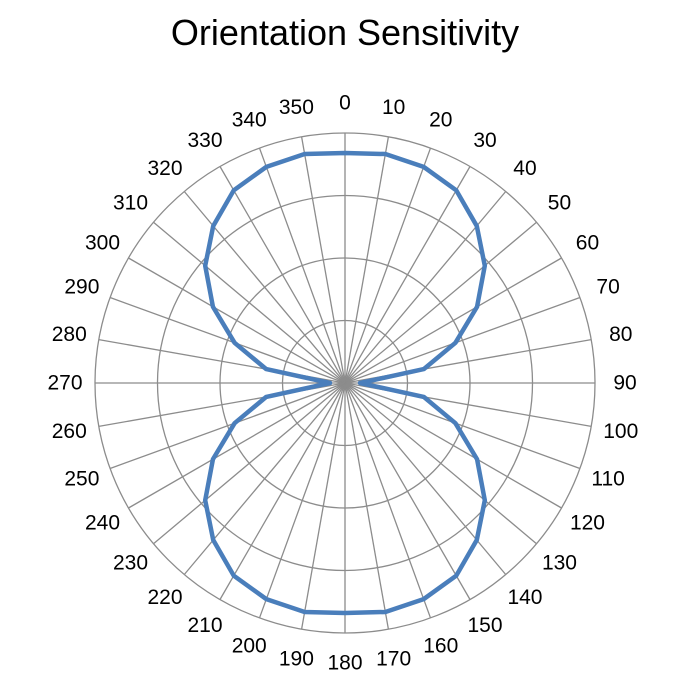  Describe the element at coordinates (164, 597) in the screenshot. I see `angle-label-220: 220` at that location.